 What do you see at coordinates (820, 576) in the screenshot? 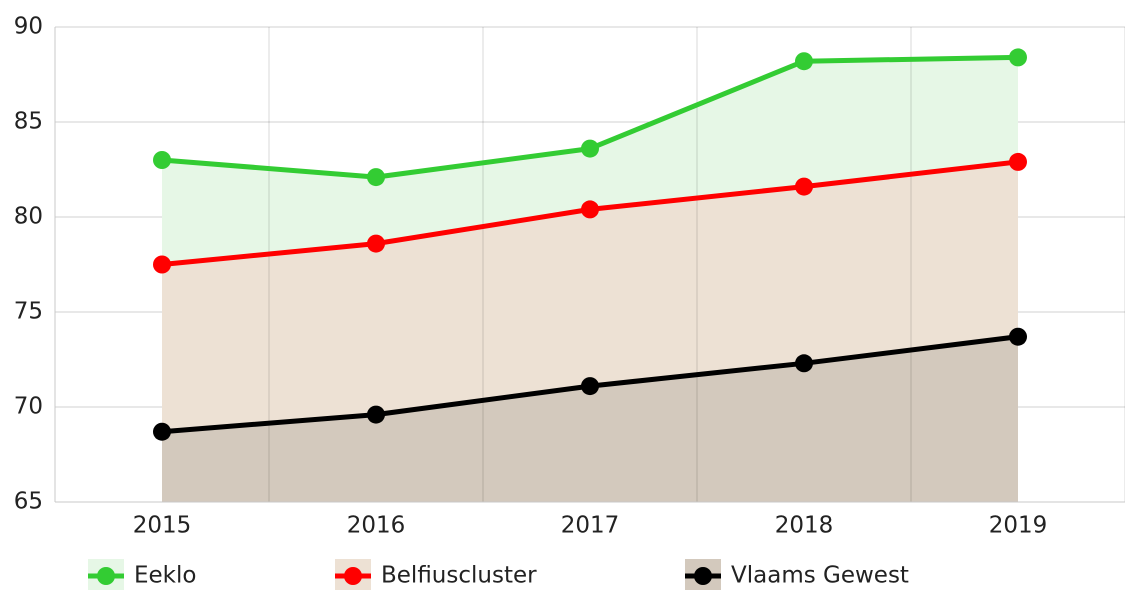
I see `legend-label: Vlaams Gewest` at bounding box center [820, 576].